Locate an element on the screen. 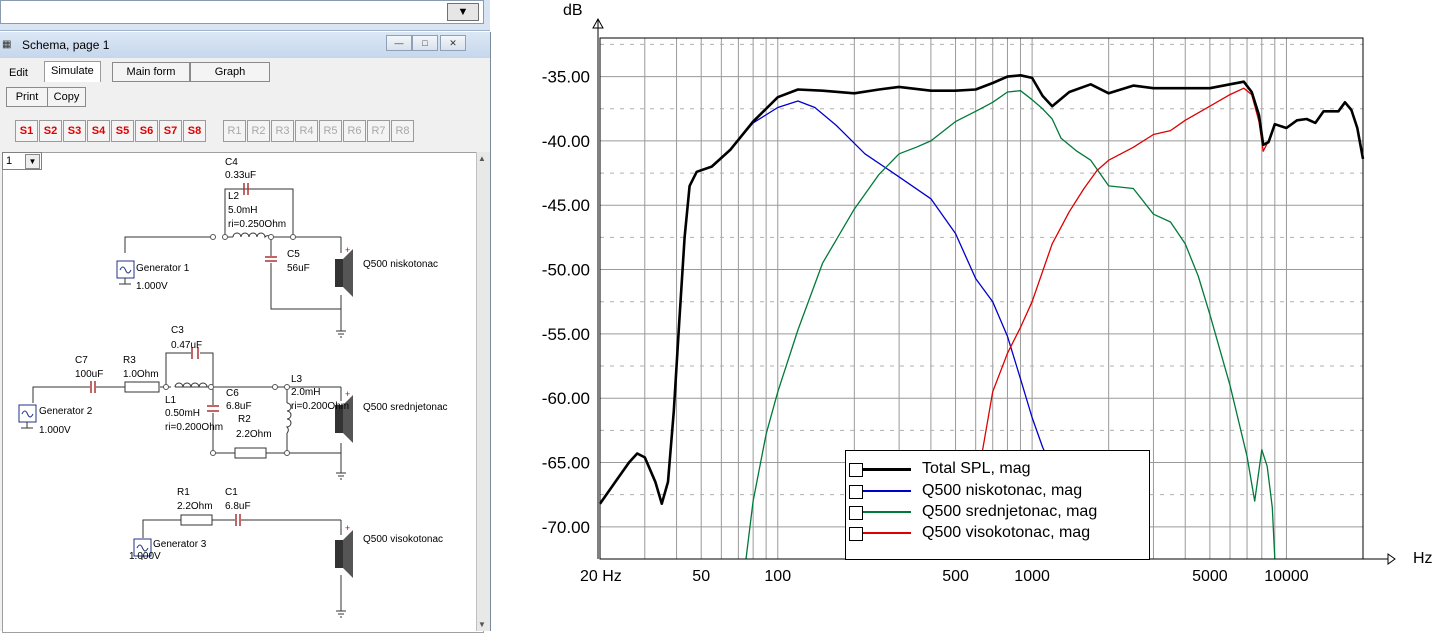  c4-value: 0.33uF is located at coordinates (240, 175).